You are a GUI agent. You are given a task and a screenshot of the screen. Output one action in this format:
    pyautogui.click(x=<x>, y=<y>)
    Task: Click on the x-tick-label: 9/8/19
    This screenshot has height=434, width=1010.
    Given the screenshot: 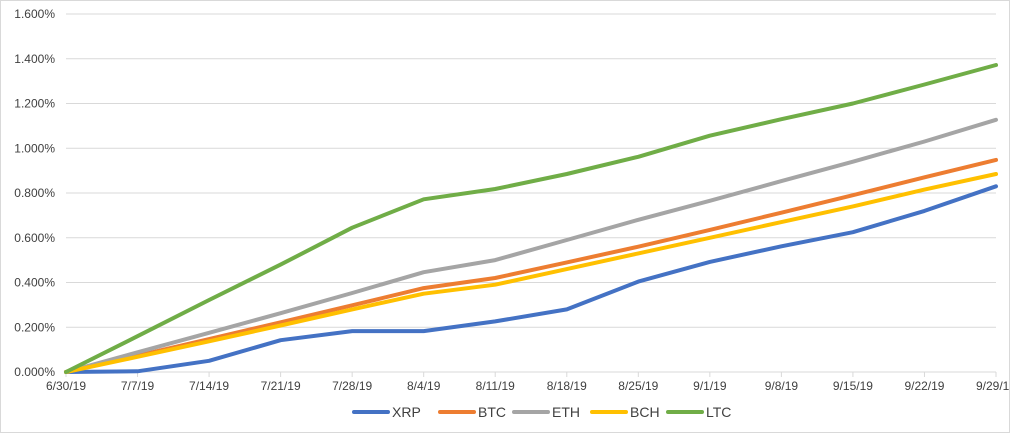 What is the action you would take?
    pyautogui.click(x=782, y=386)
    